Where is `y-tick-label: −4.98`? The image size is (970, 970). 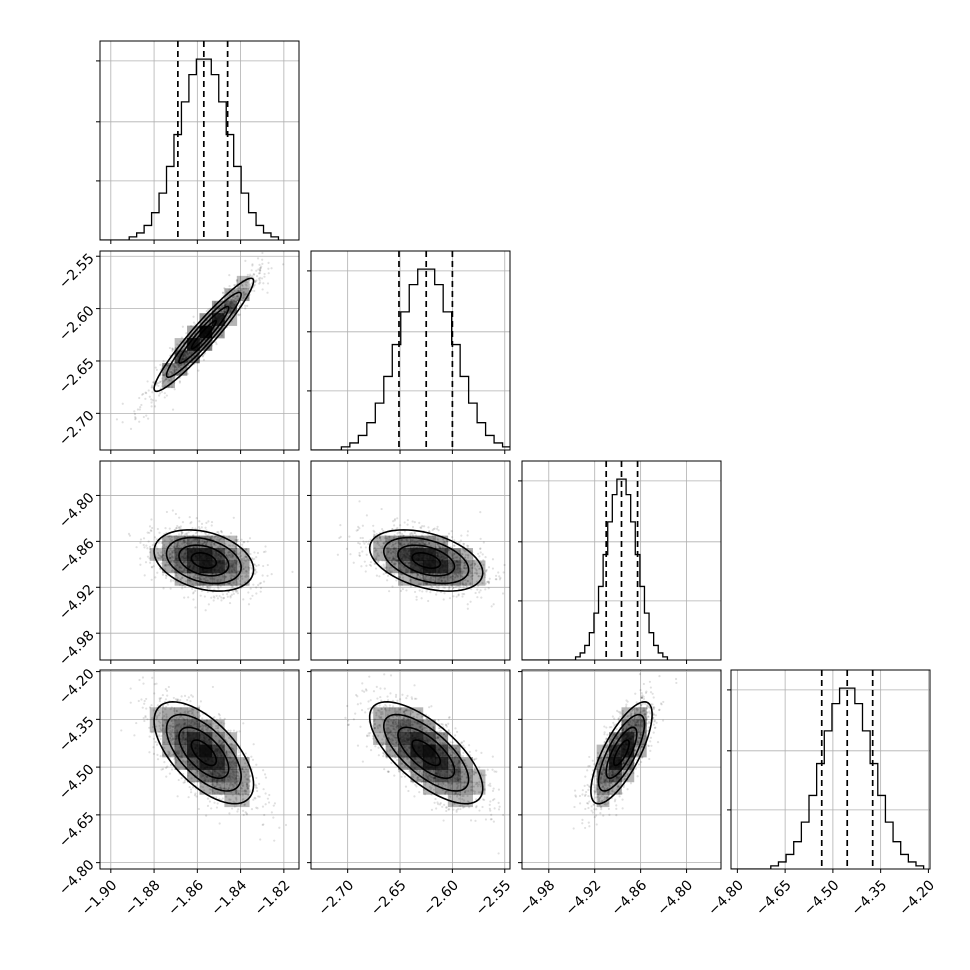 y-tick-label: −4.98 is located at coordinates (77, 649).